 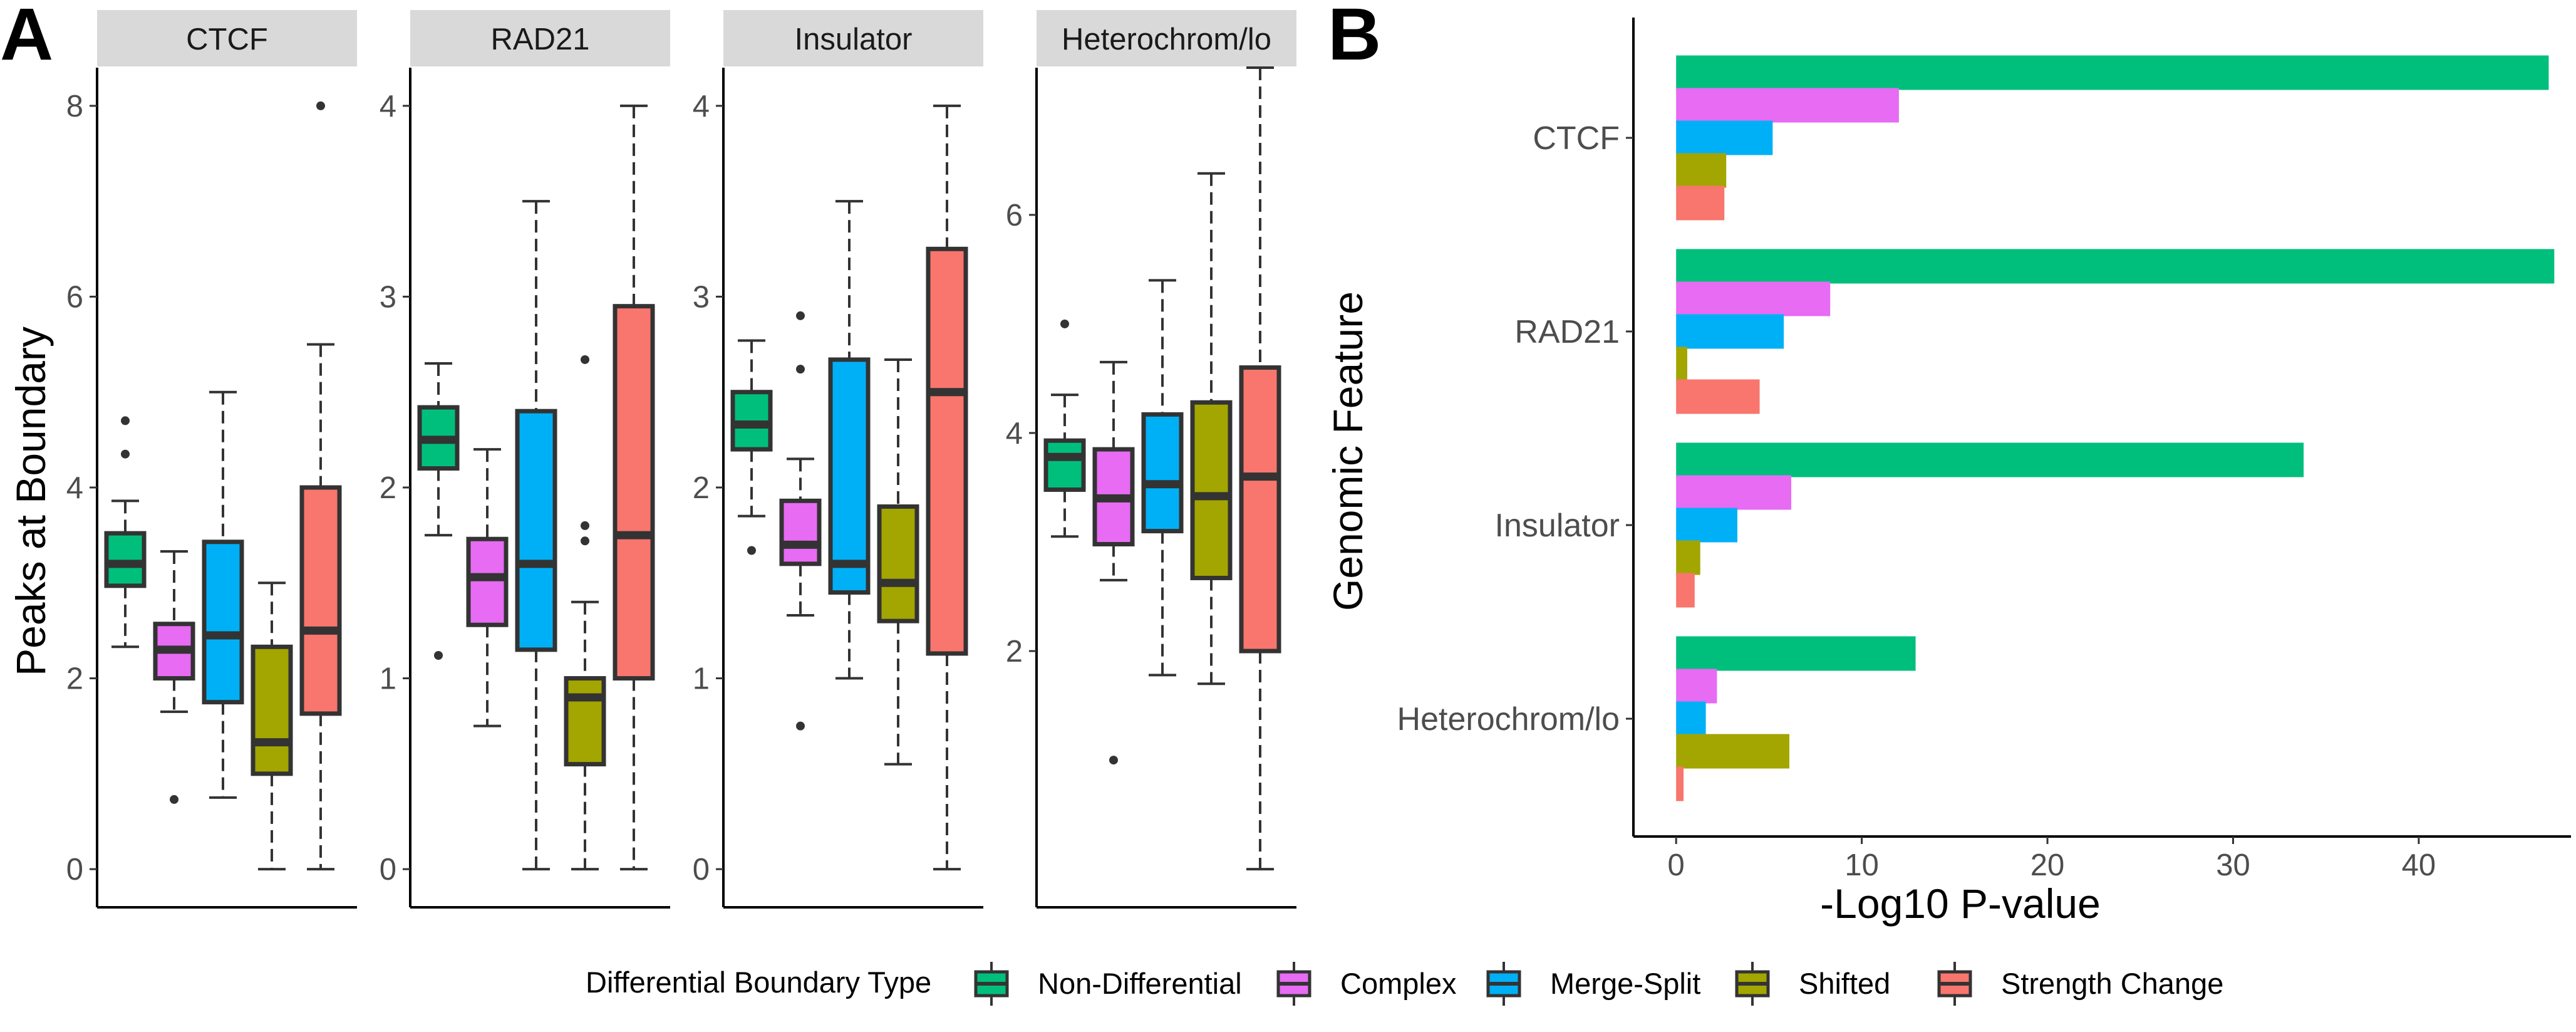 I want to click on x-tick-label: 20, so click(x=2047, y=865).